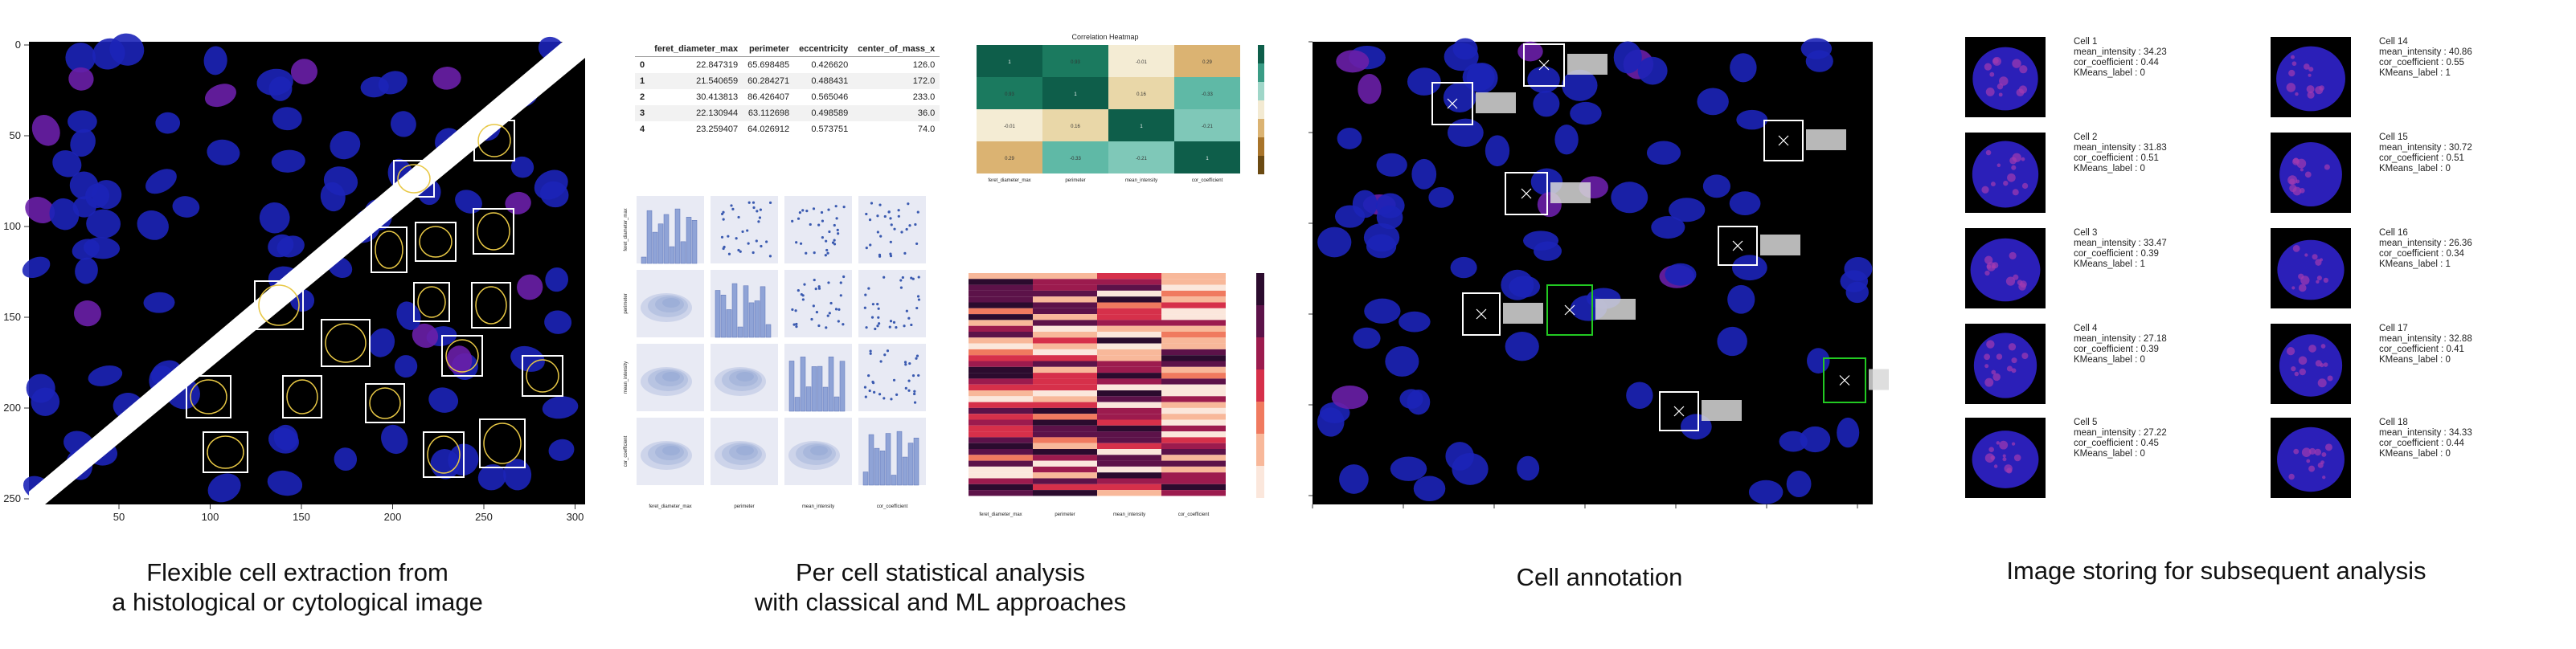  Describe the element at coordinates (575, 517) in the screenshot. I see `x-tick-label: 300` at that location.